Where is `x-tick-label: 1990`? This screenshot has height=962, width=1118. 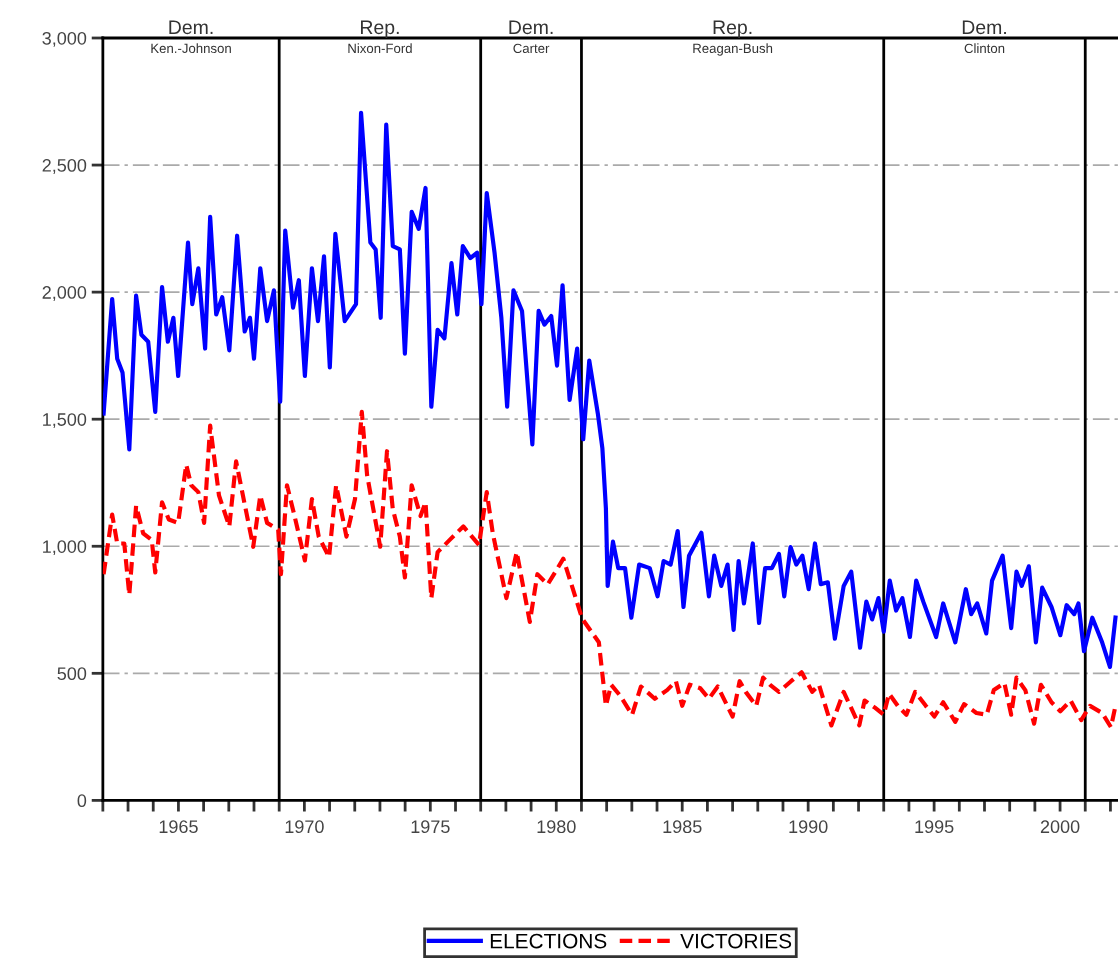 x-tick-label: 1990 is located at coordinates (808, 827).